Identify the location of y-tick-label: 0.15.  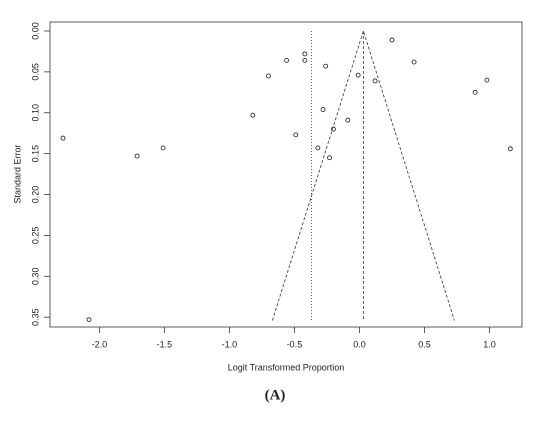
(35, 154).